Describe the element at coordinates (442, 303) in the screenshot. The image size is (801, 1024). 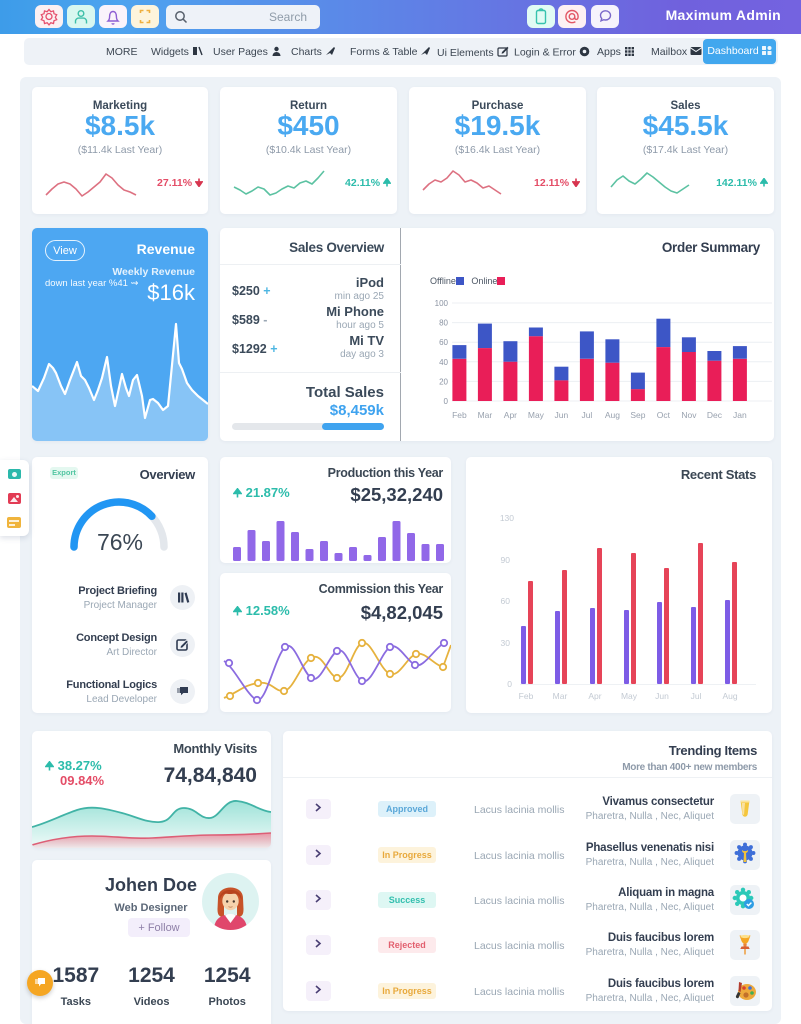
I see `svg-text: 100` at that location.